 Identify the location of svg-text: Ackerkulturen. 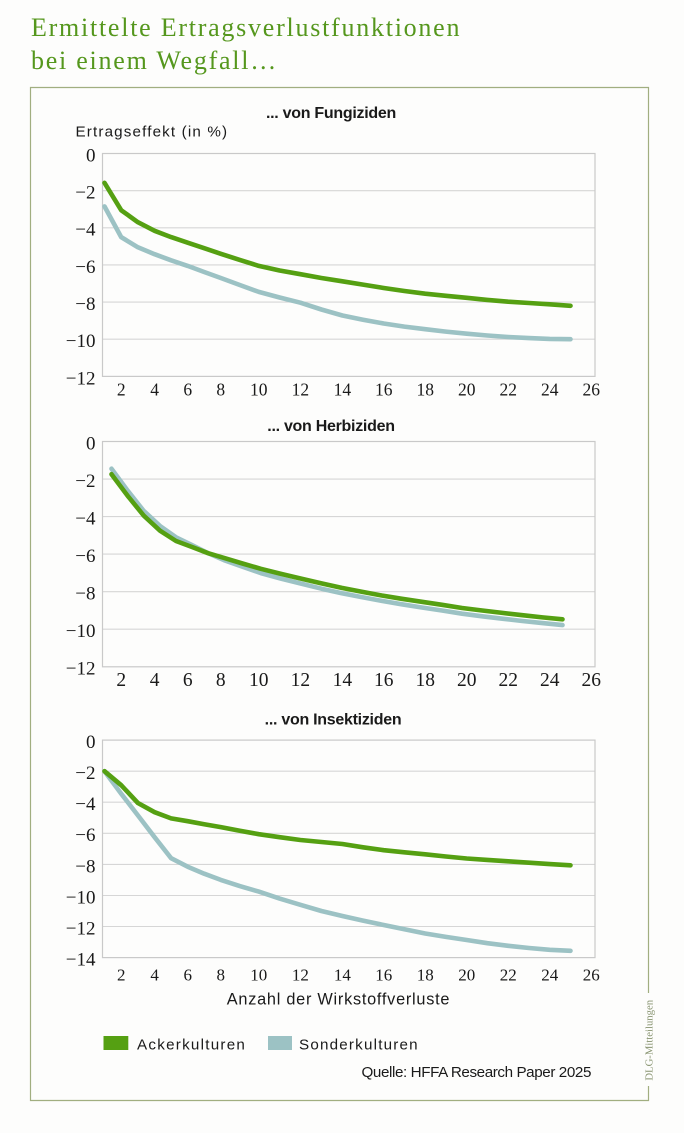
(191, 1045).